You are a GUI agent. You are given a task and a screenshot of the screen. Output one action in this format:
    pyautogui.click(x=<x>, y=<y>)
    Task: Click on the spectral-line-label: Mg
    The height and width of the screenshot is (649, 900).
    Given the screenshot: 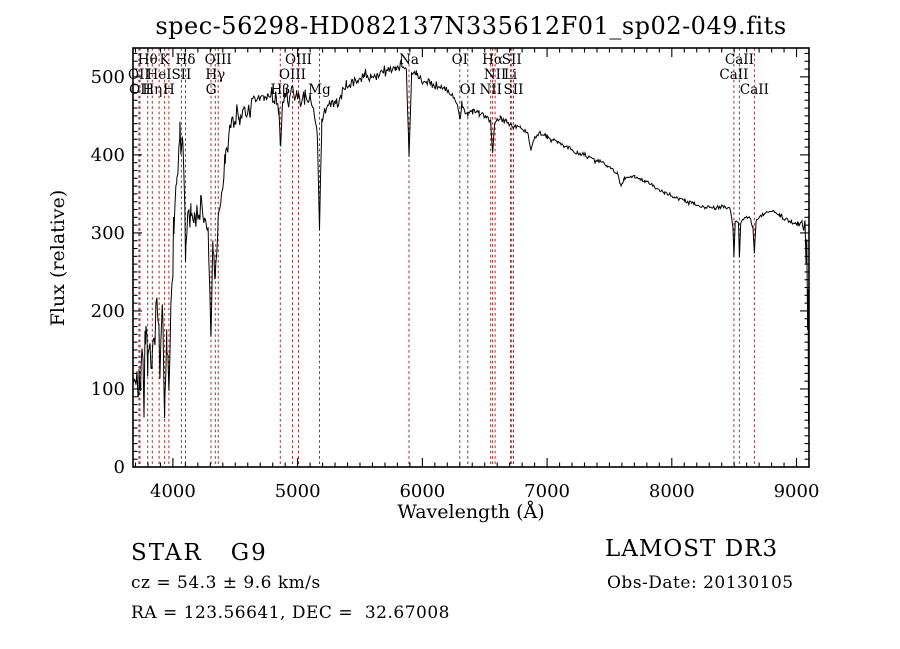 What is the action you would take?
    pyautogui.click(x=319, y=90)
    